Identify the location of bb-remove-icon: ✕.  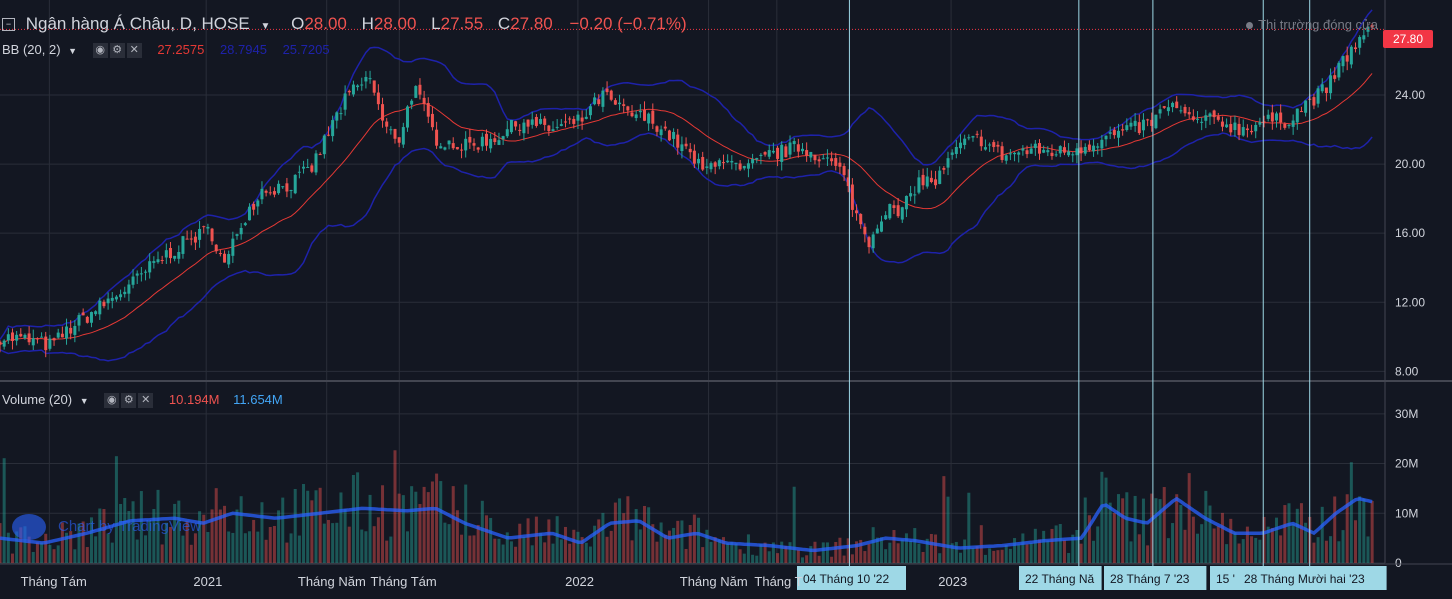
(134, 51).